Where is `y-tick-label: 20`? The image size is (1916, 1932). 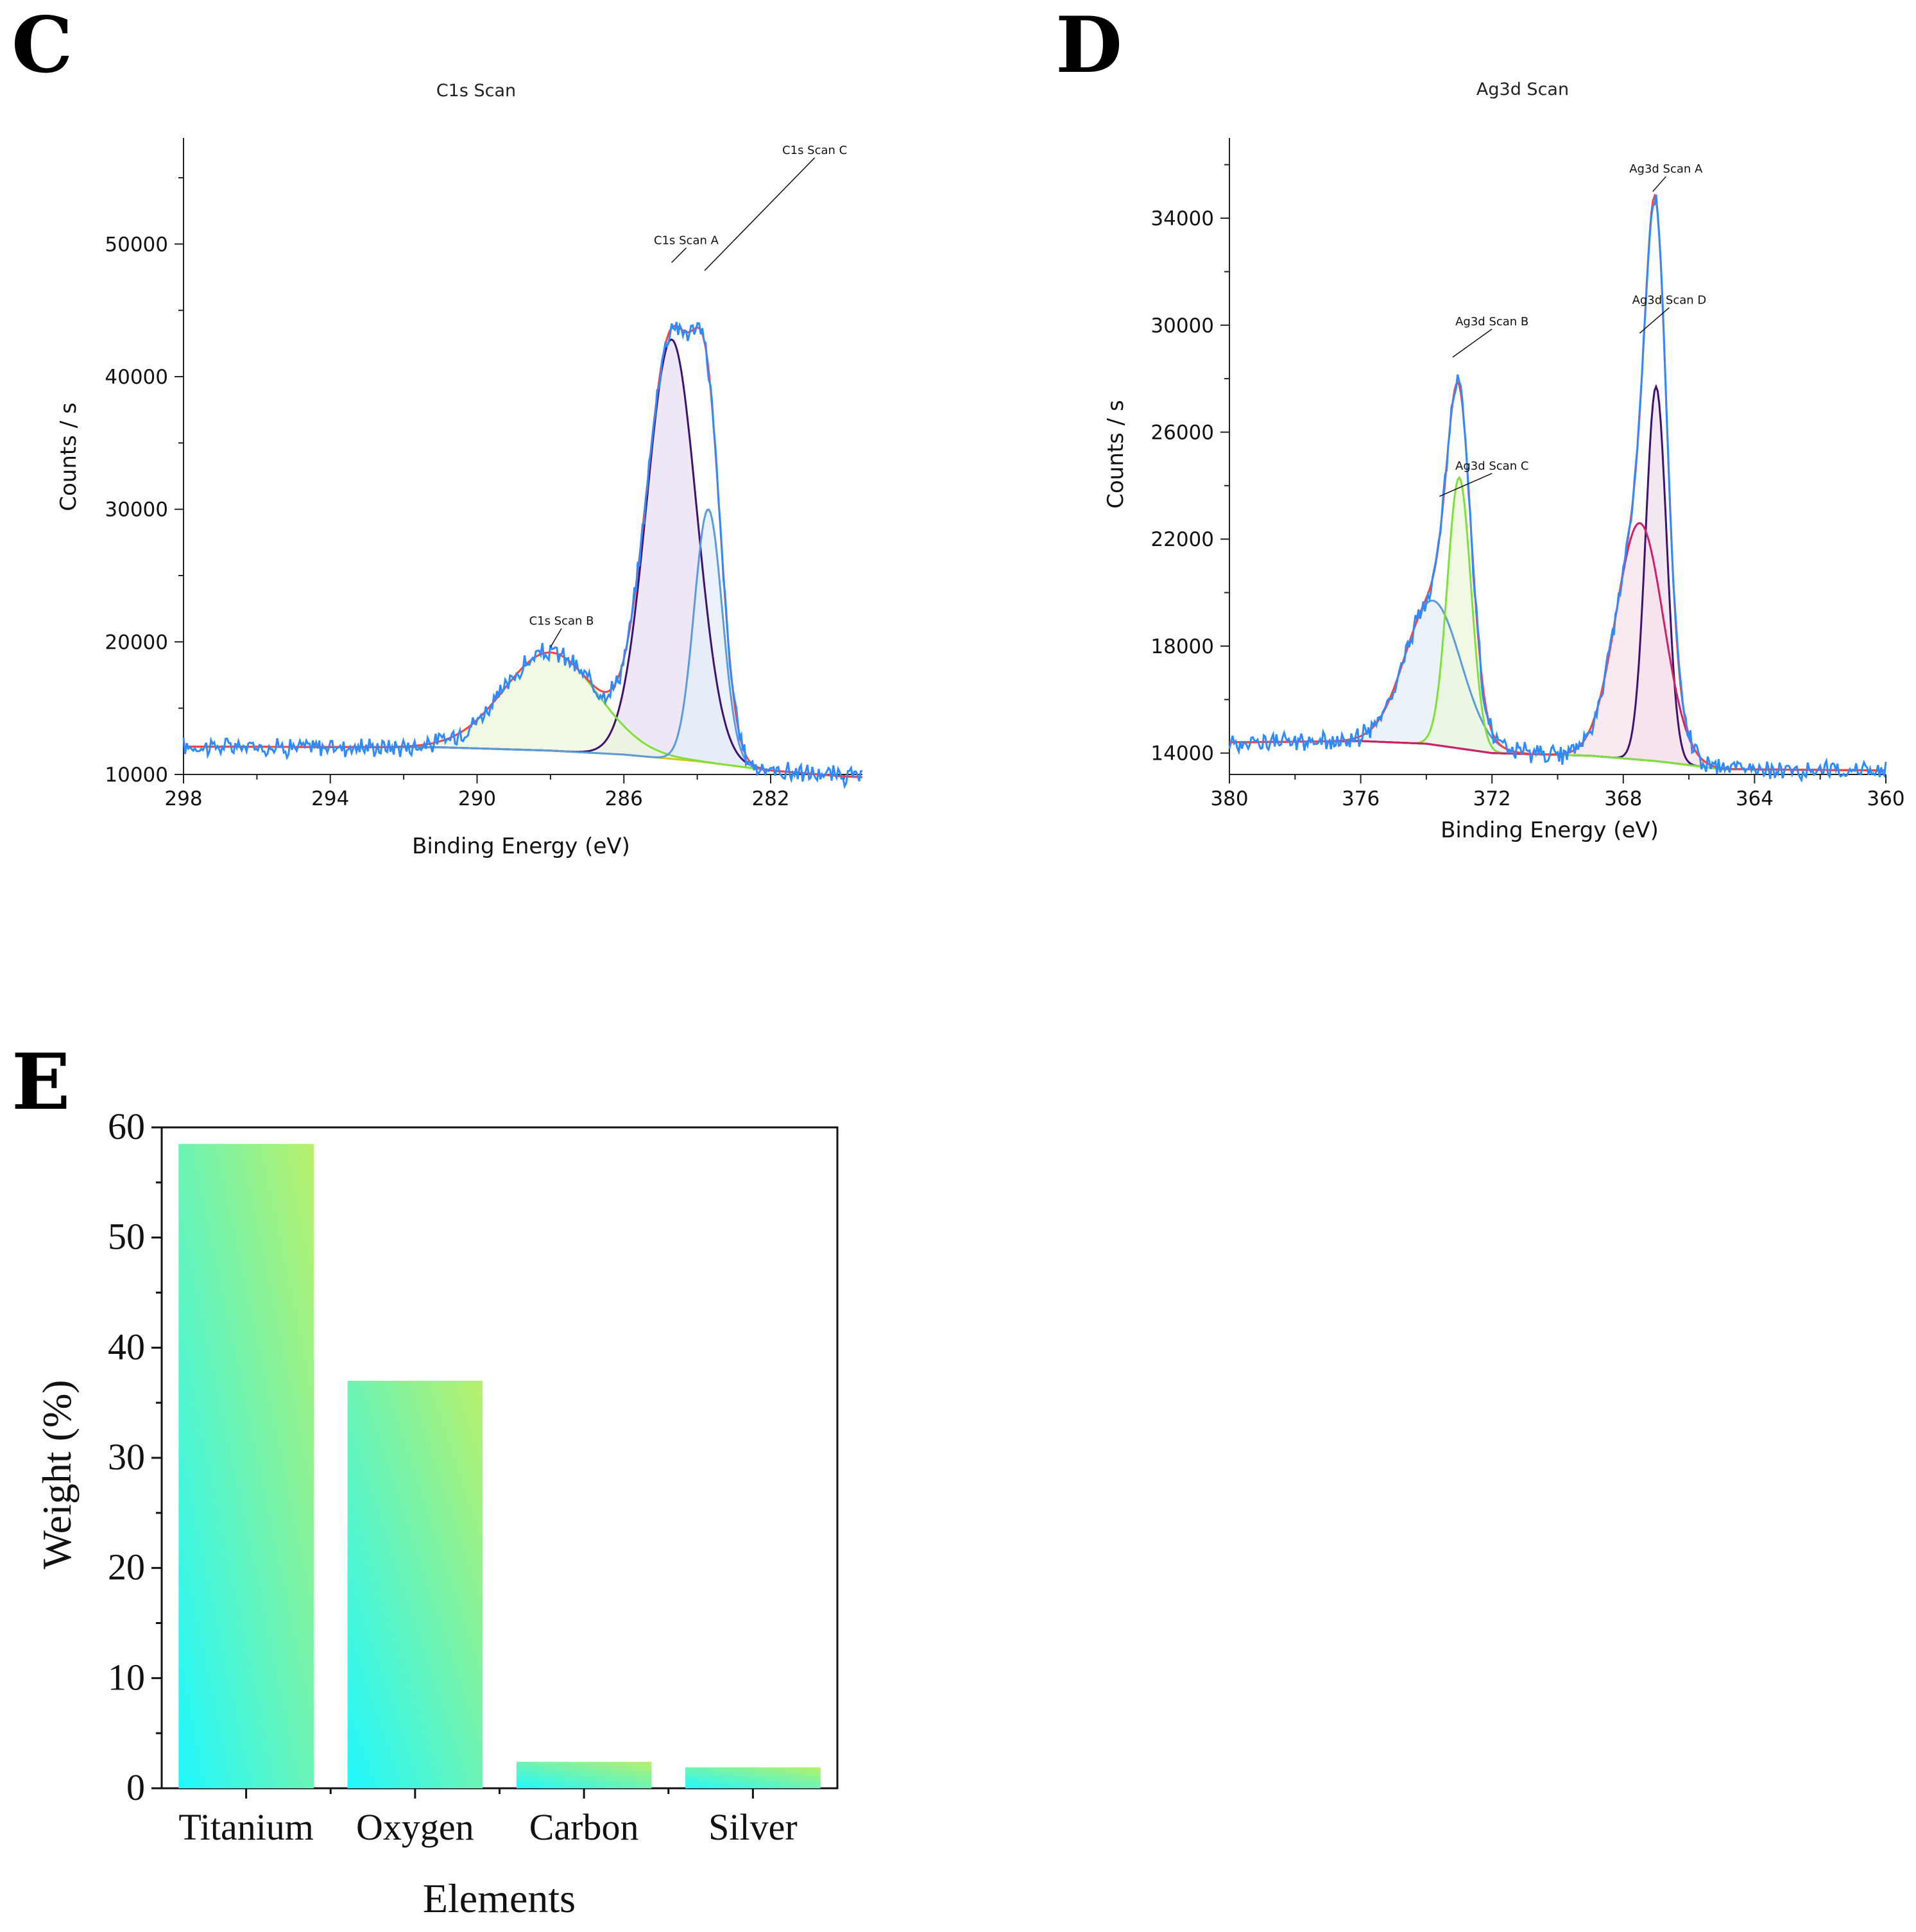 y-tick-label: 20 is located at coordinates (126, 1567).